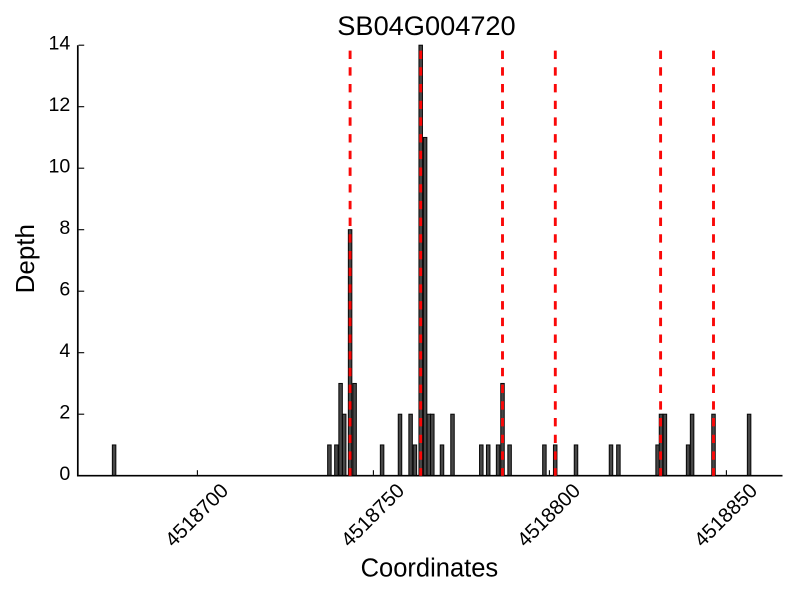 The width and height of the screenshot is (800, 600). I want to click on svg-text: 10, so click(60, 167).